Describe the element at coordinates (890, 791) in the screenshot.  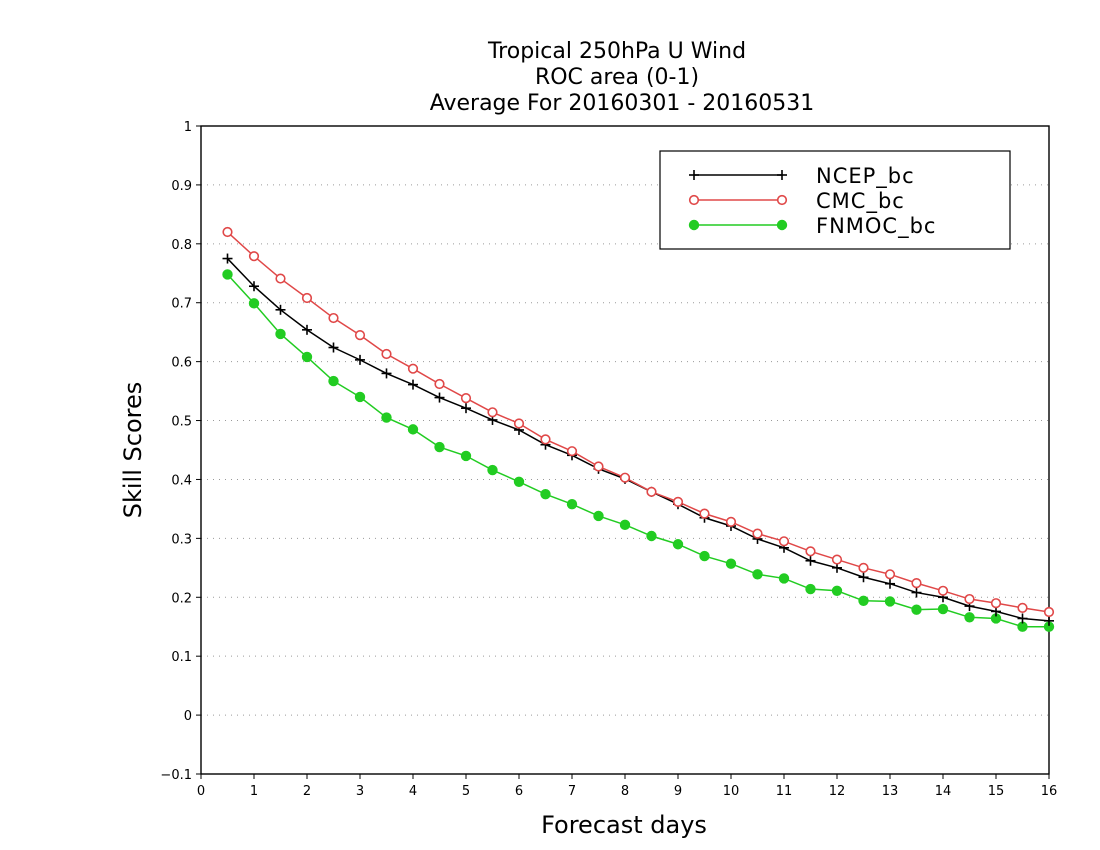
I see `x-tick-label: 13` at that location.